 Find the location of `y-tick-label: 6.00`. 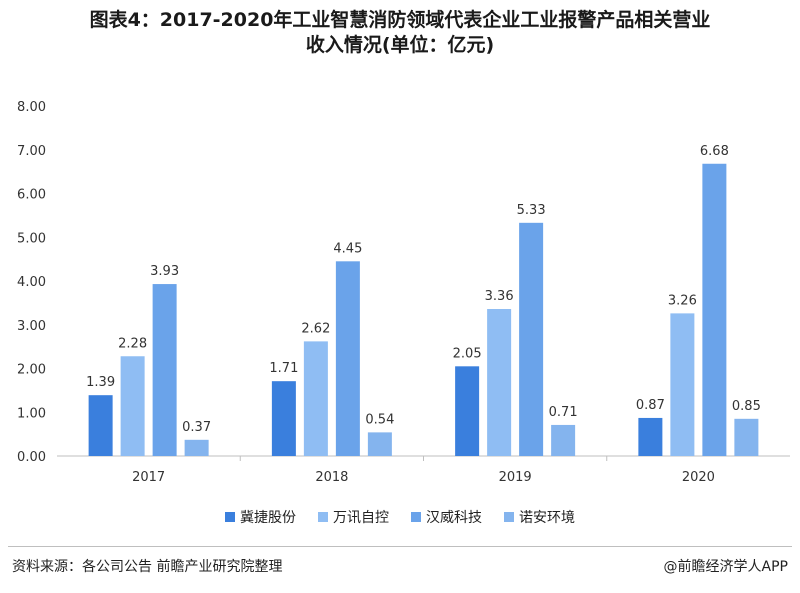

y-tick-label: 6.00 is located at coordinates (31, 195).